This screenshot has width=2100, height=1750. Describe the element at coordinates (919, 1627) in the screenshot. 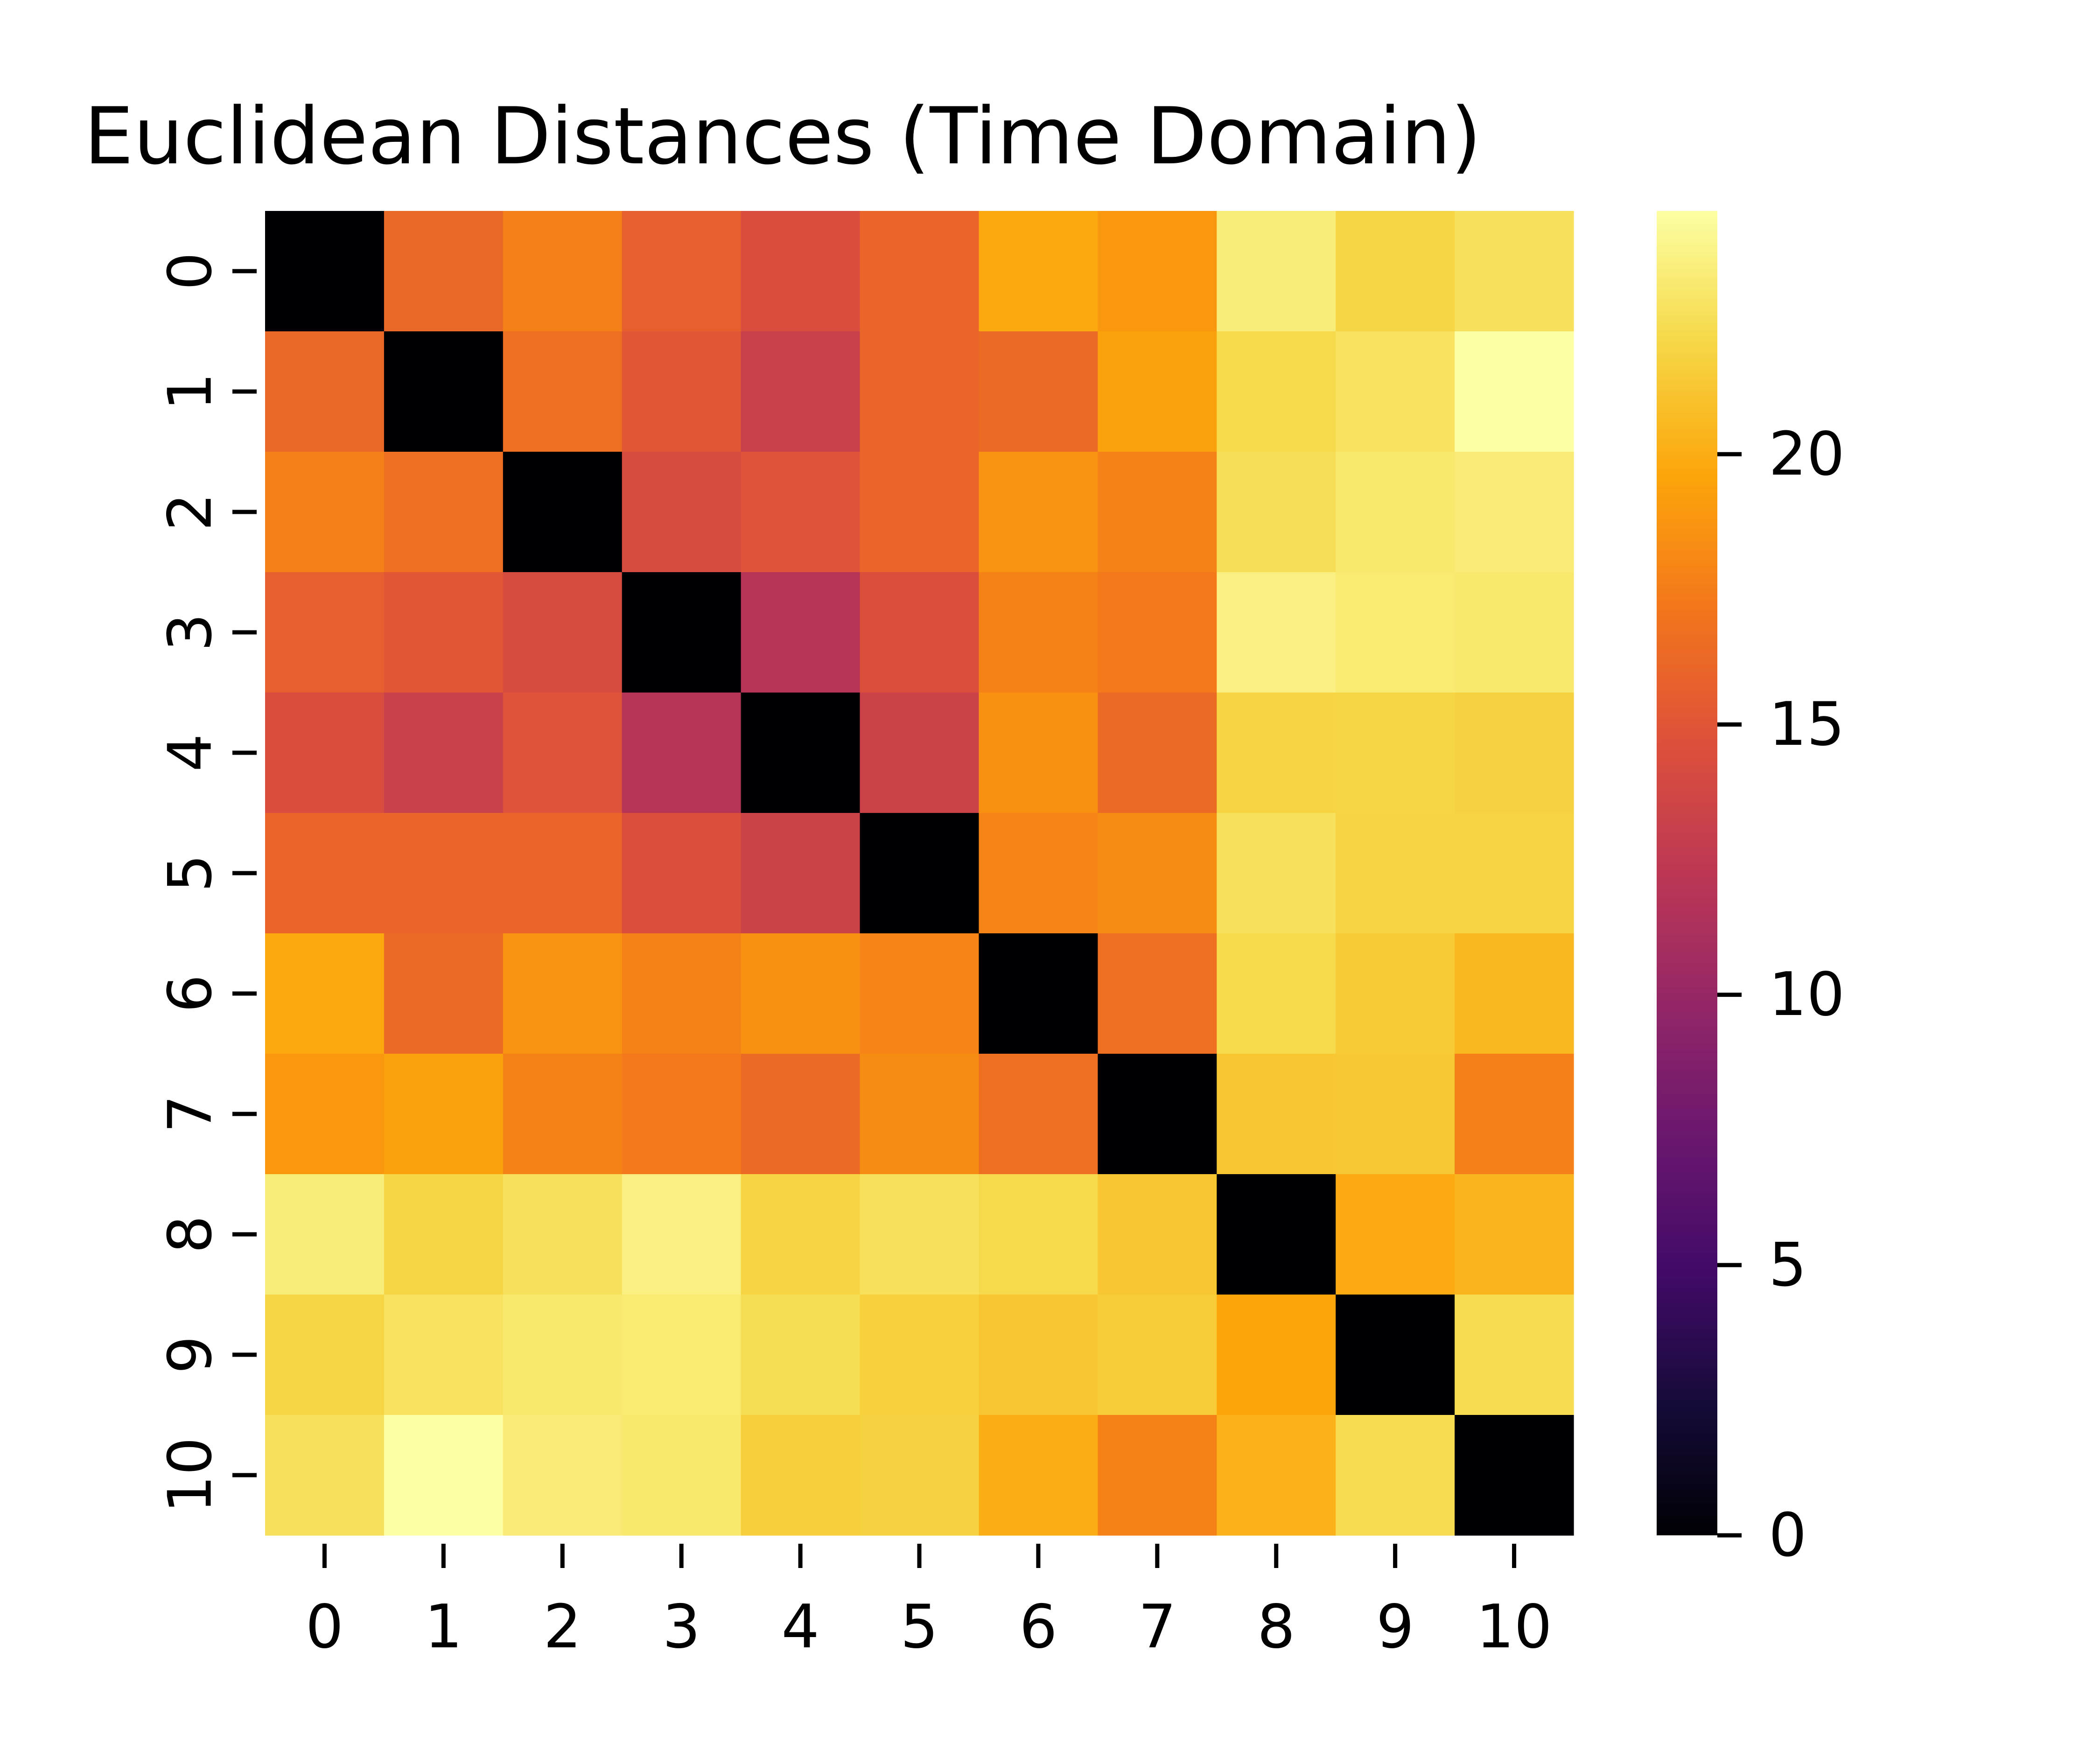

I see `x-tick-label: 5` at that location.